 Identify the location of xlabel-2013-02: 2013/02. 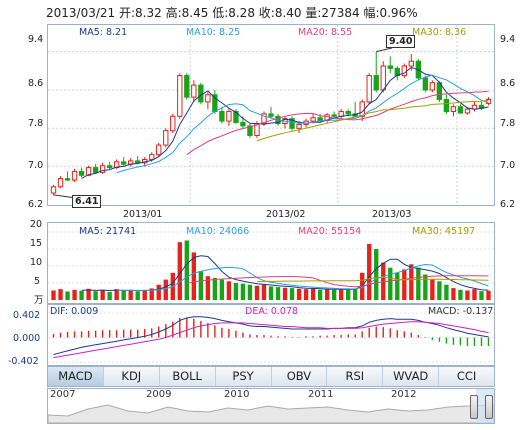
(286, 214).